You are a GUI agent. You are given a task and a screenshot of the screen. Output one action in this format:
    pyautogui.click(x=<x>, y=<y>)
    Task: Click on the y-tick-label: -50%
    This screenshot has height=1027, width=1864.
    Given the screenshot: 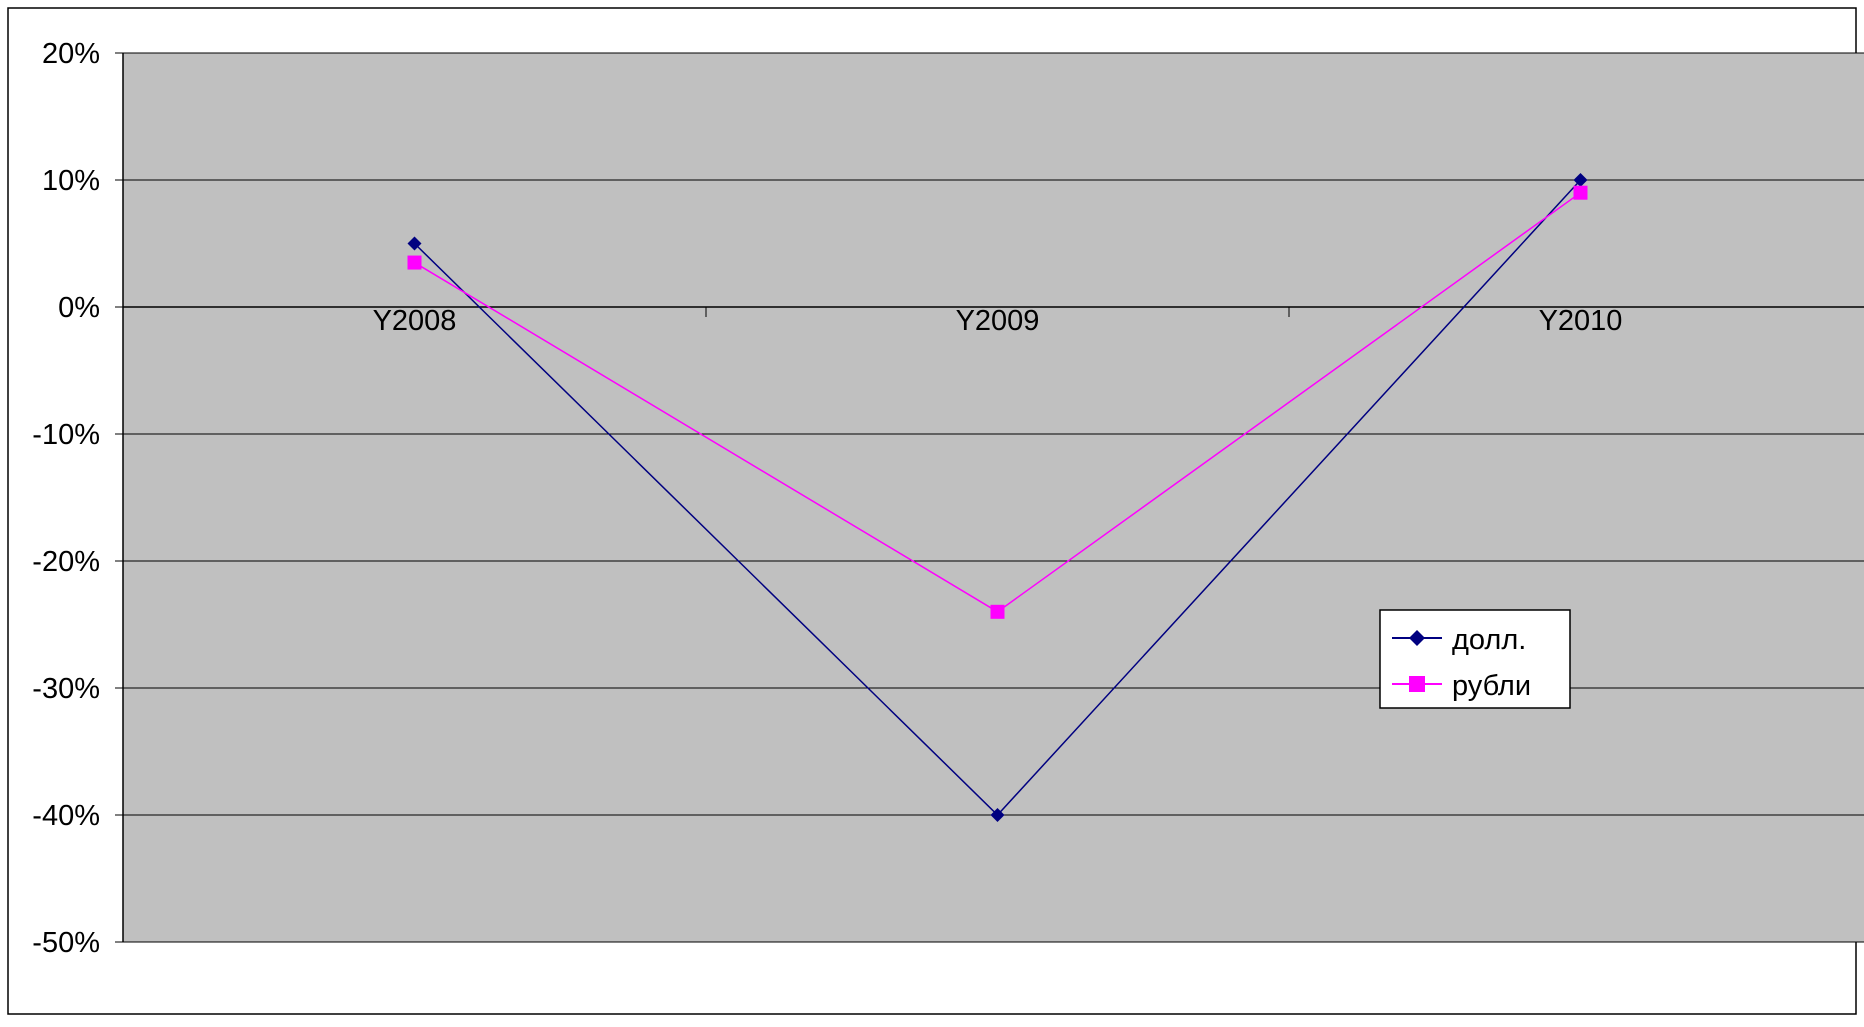 What is the action you would take?
    pyautogui.click(x=66, y=943)
    